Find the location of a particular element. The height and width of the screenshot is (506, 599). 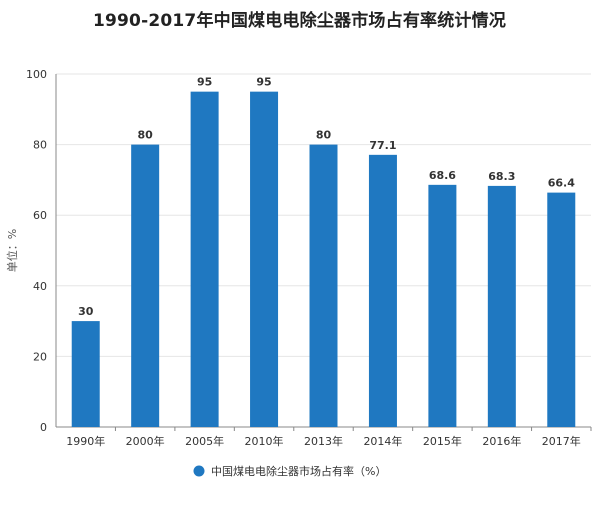

x-tick-label: 2014年 is located at coordinates (382, 441).